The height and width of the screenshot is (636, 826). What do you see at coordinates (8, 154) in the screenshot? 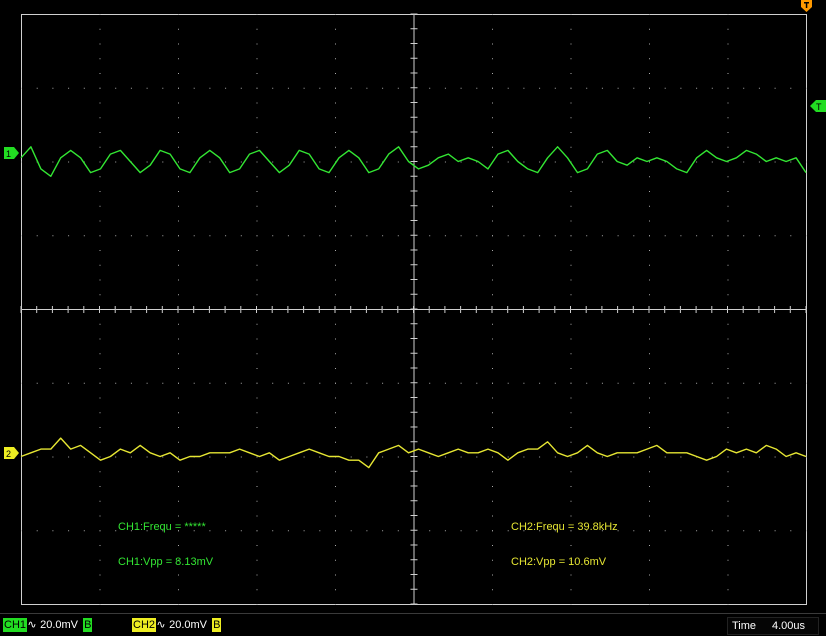
I see `ch1-marker-label: 1` at bounding box center [8, 154].